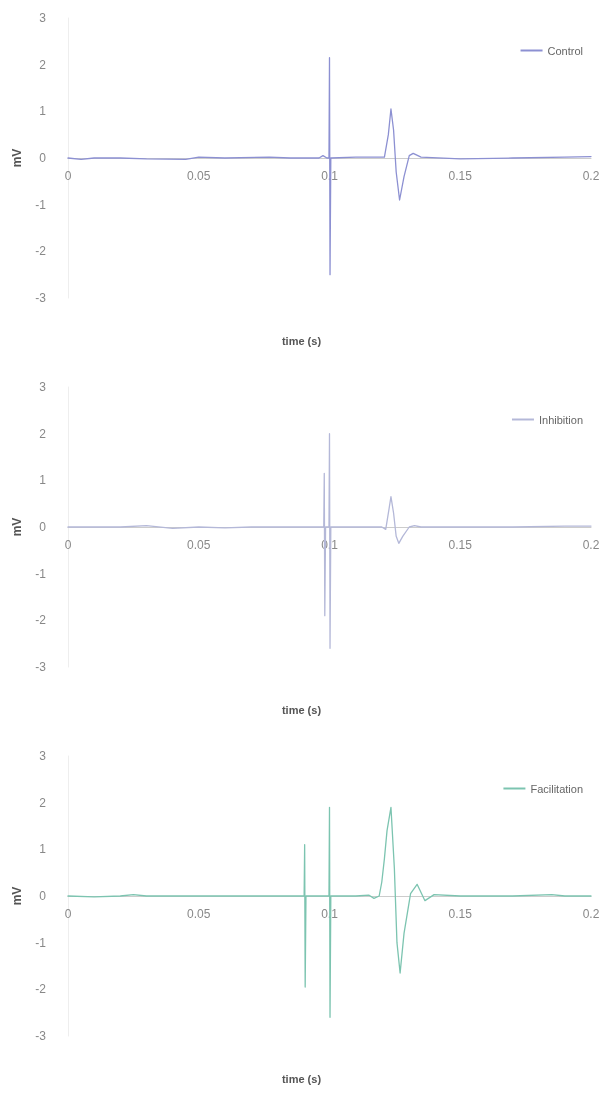  What do you see at coordinates (556, 788) in the screenshot?
I see `legend-label: Facilitation` at bounding box center [556, 788].